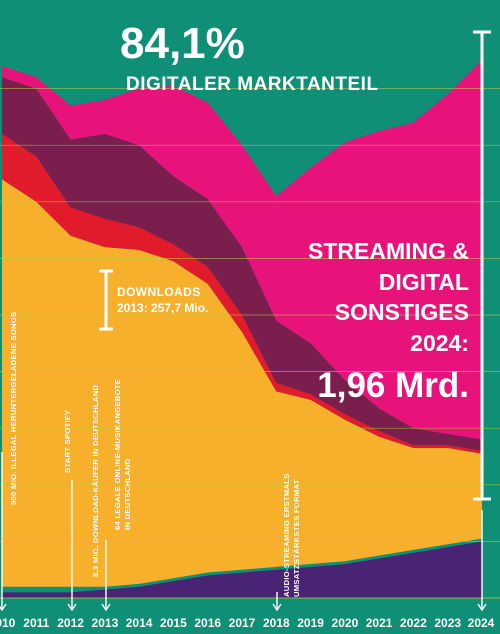 This screenshot has width=500, height=634. What do you see at coordinates (8, 623) in the screenshot?
I see `x-tick-label: 2010` at bounding box center [8, 623].